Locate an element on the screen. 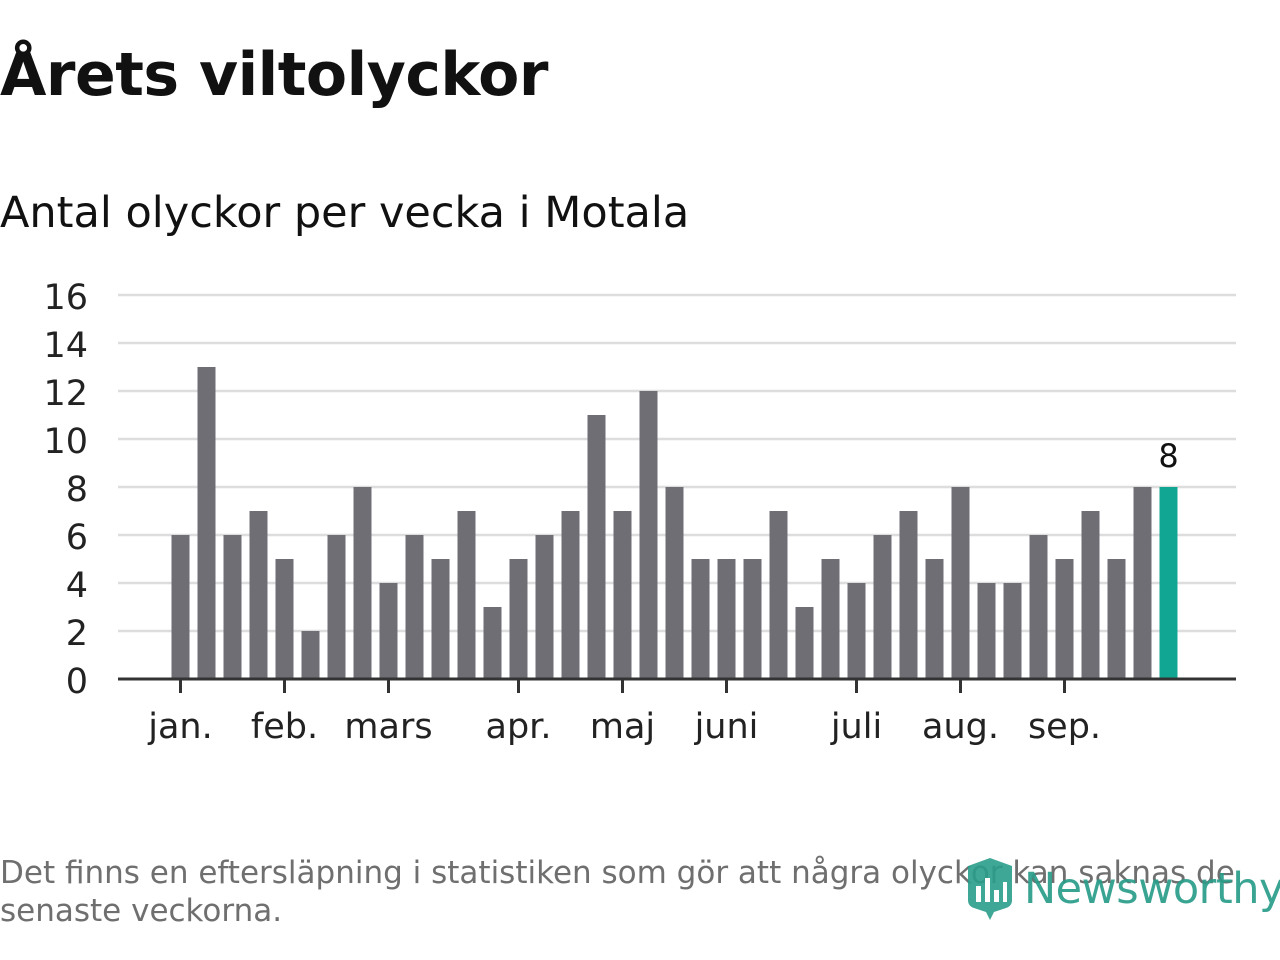  x-tick-label: juli is located at coordinates (856, 727).